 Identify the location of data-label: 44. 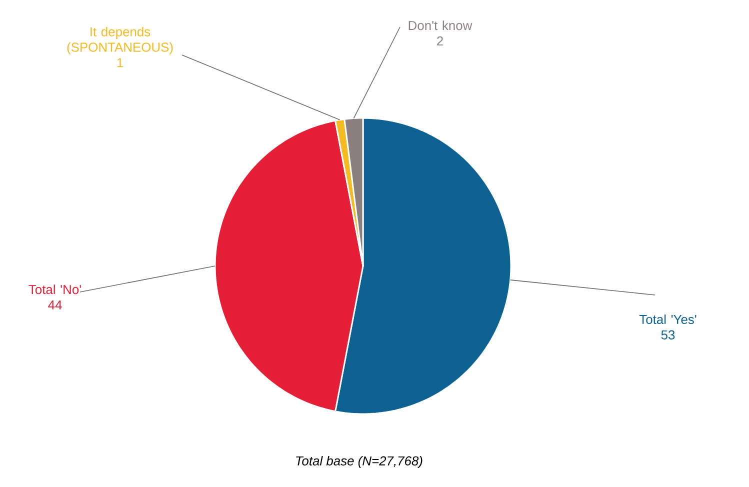
(55, 305).